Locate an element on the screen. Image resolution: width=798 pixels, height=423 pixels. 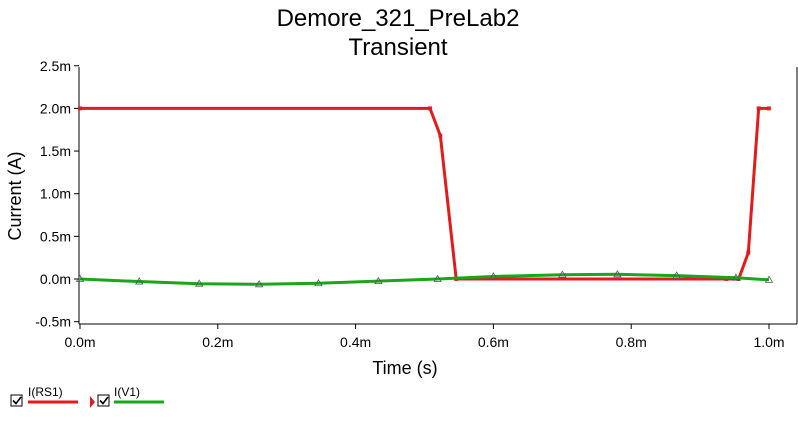
y-tick-label: 0.0m is located at coordinates (55, 279).